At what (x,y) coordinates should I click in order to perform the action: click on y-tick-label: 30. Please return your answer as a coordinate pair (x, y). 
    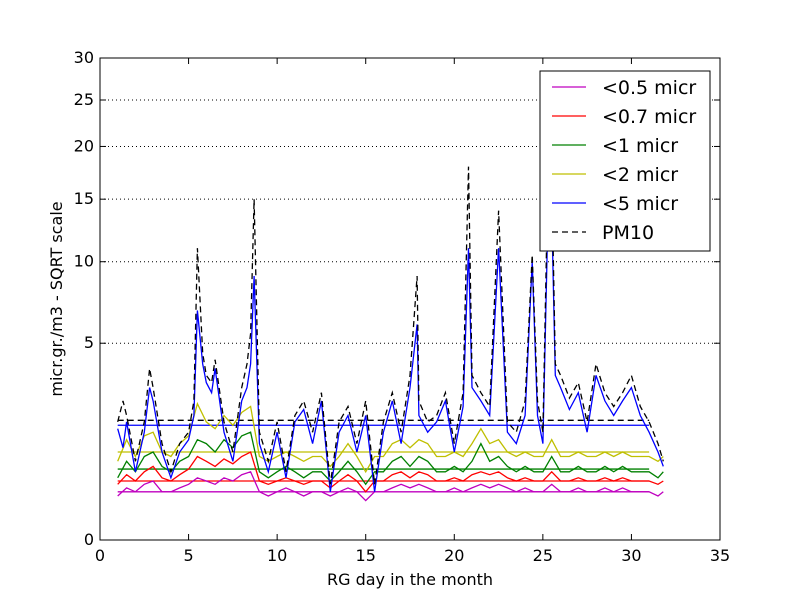
    Looking at the image, I should click on (84, 57).